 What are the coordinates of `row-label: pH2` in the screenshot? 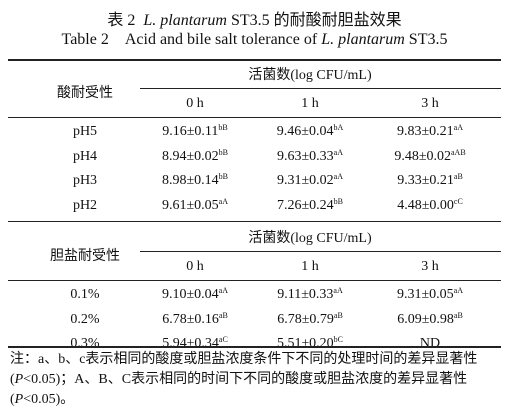 It's located at (85, 205).